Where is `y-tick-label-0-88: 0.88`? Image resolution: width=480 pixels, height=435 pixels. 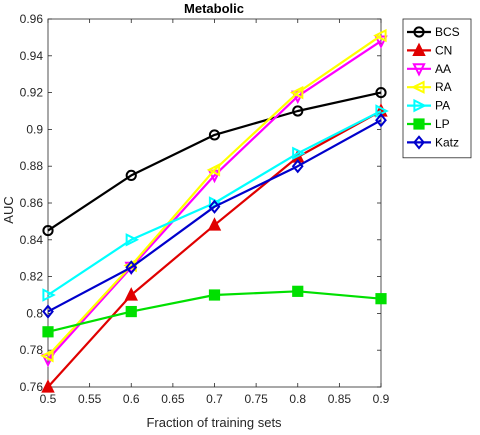
y-tick-label-0-88: 0.88 is located at coordinates (32, 166).